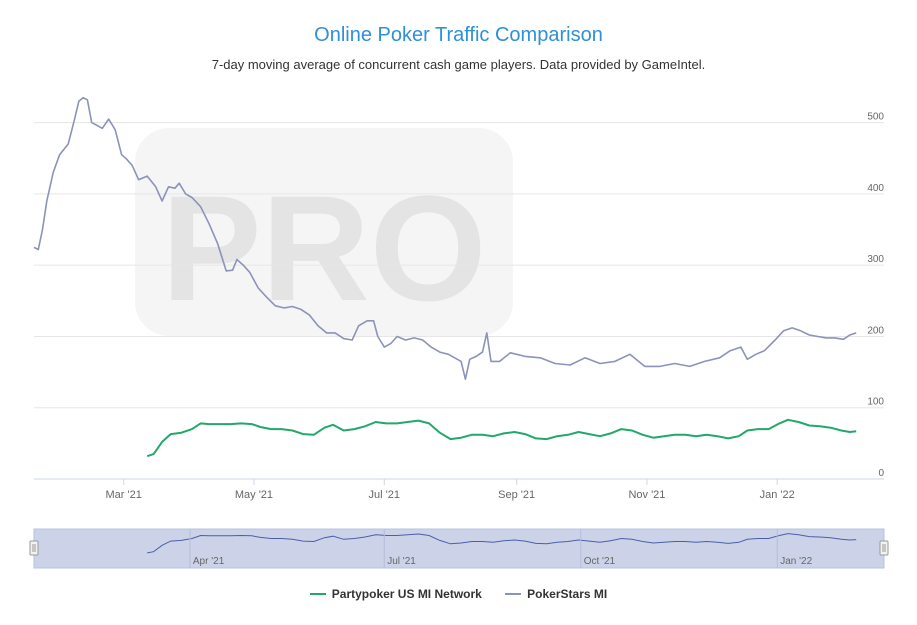  I want to click on pro-watermark: PRO, so click(324, 232).